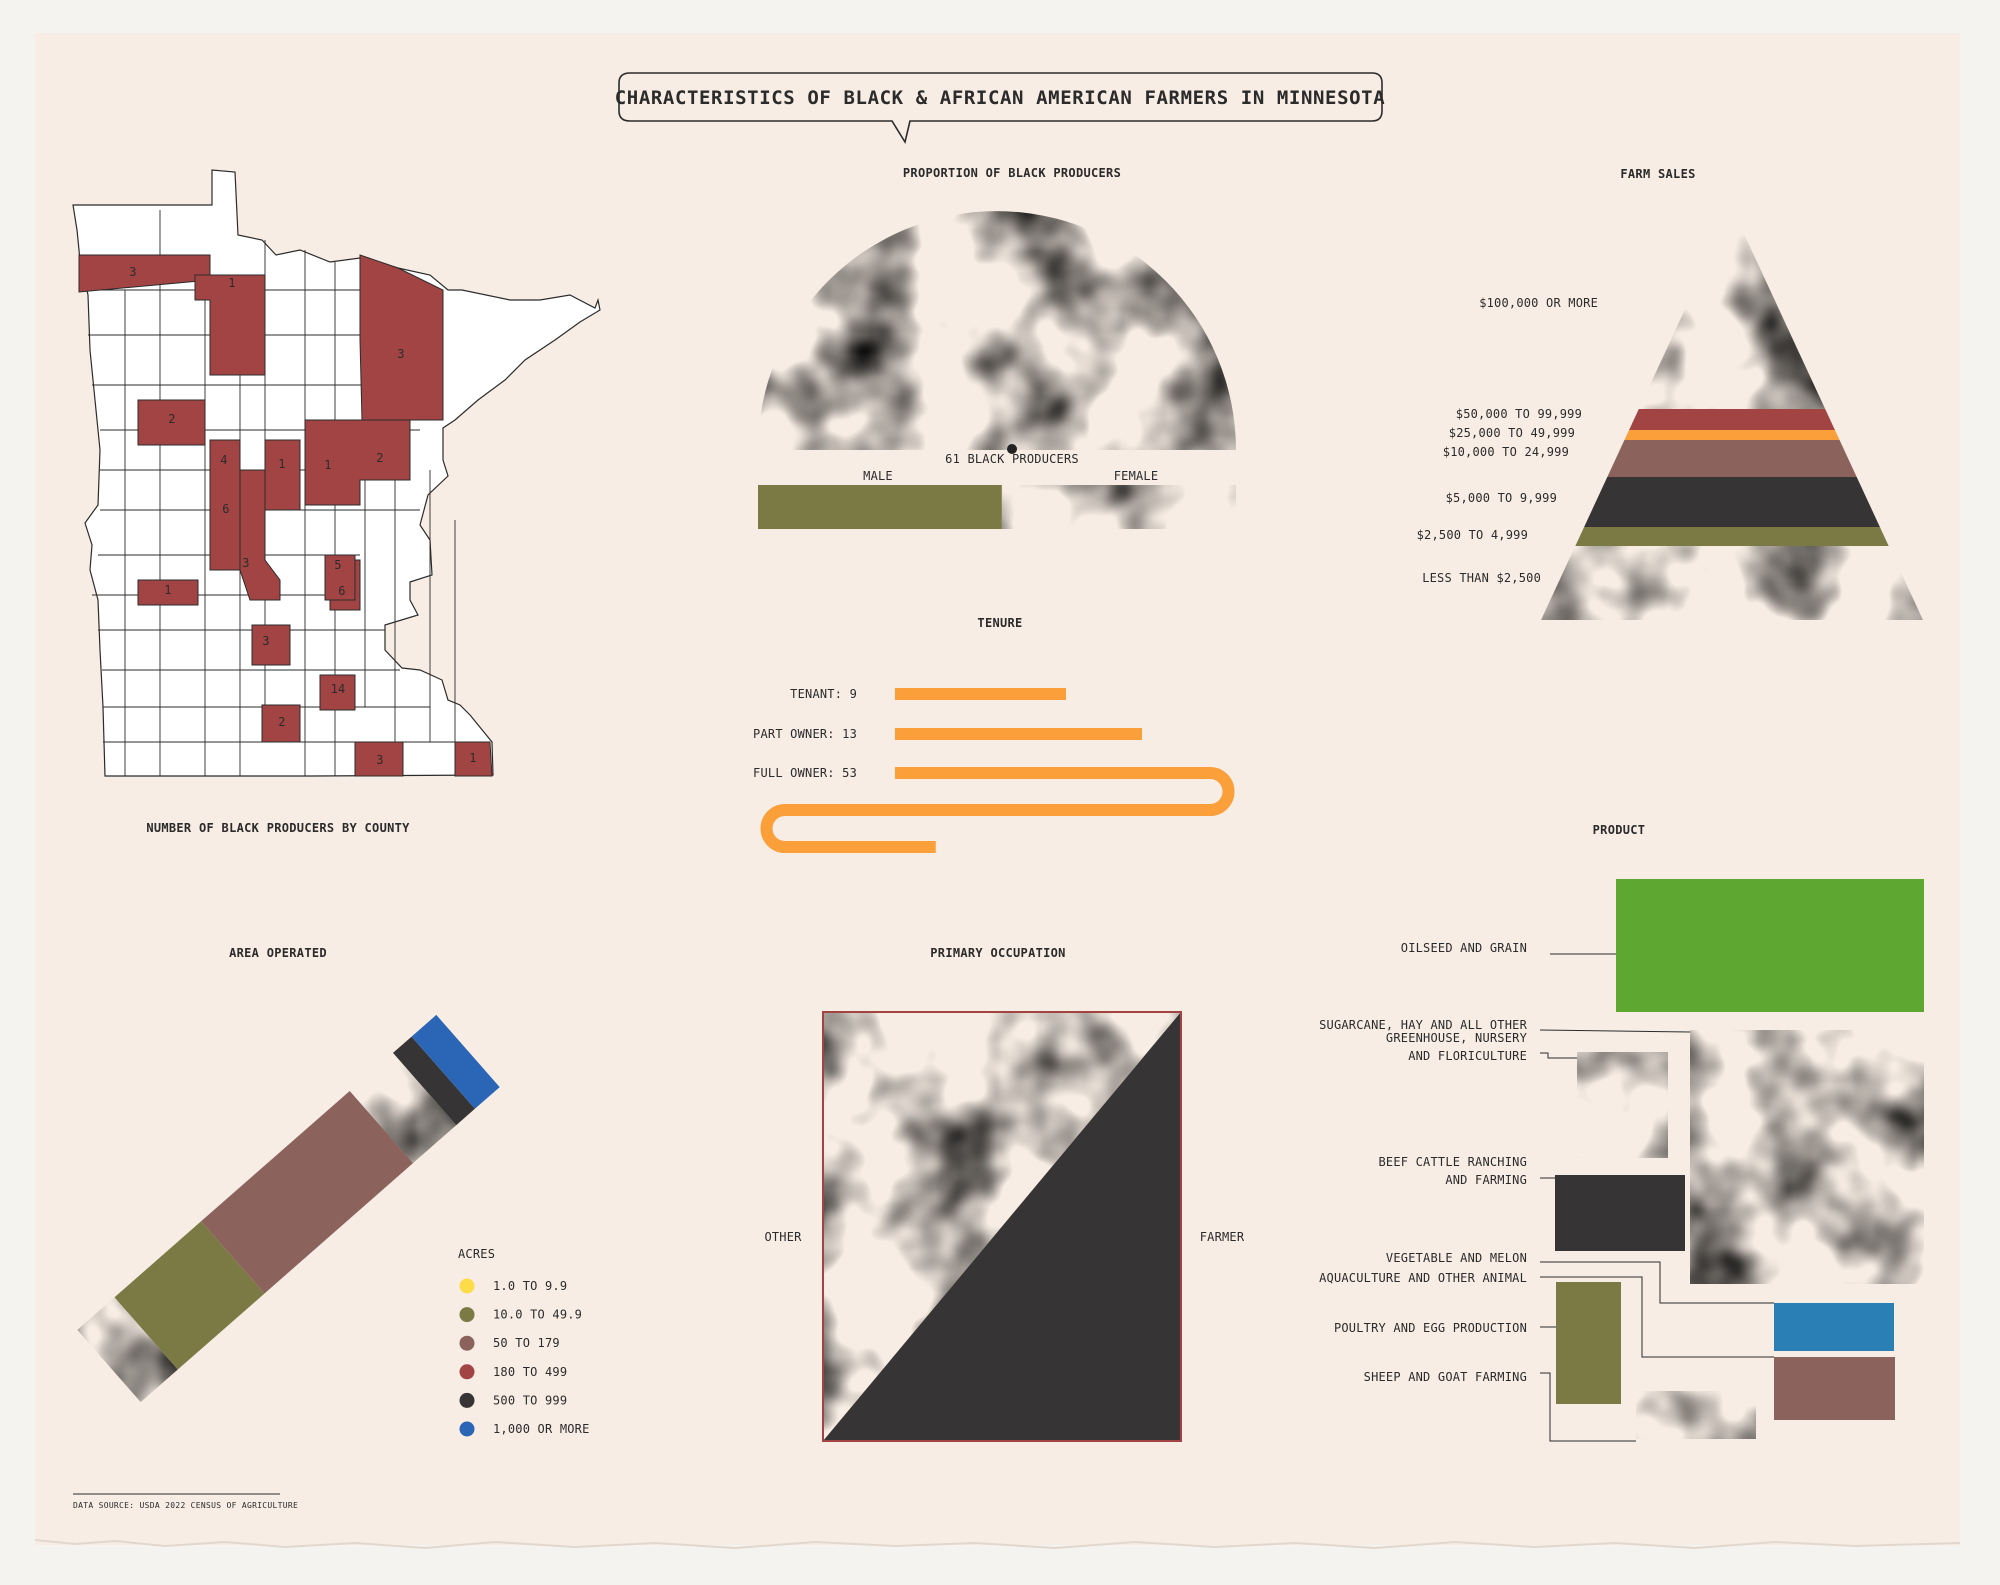  What do you see at coordinates (526, 1343) in the screenshot?
I see `acres-legend-label: 50 TO 179` at bounding box center [526, 1343].